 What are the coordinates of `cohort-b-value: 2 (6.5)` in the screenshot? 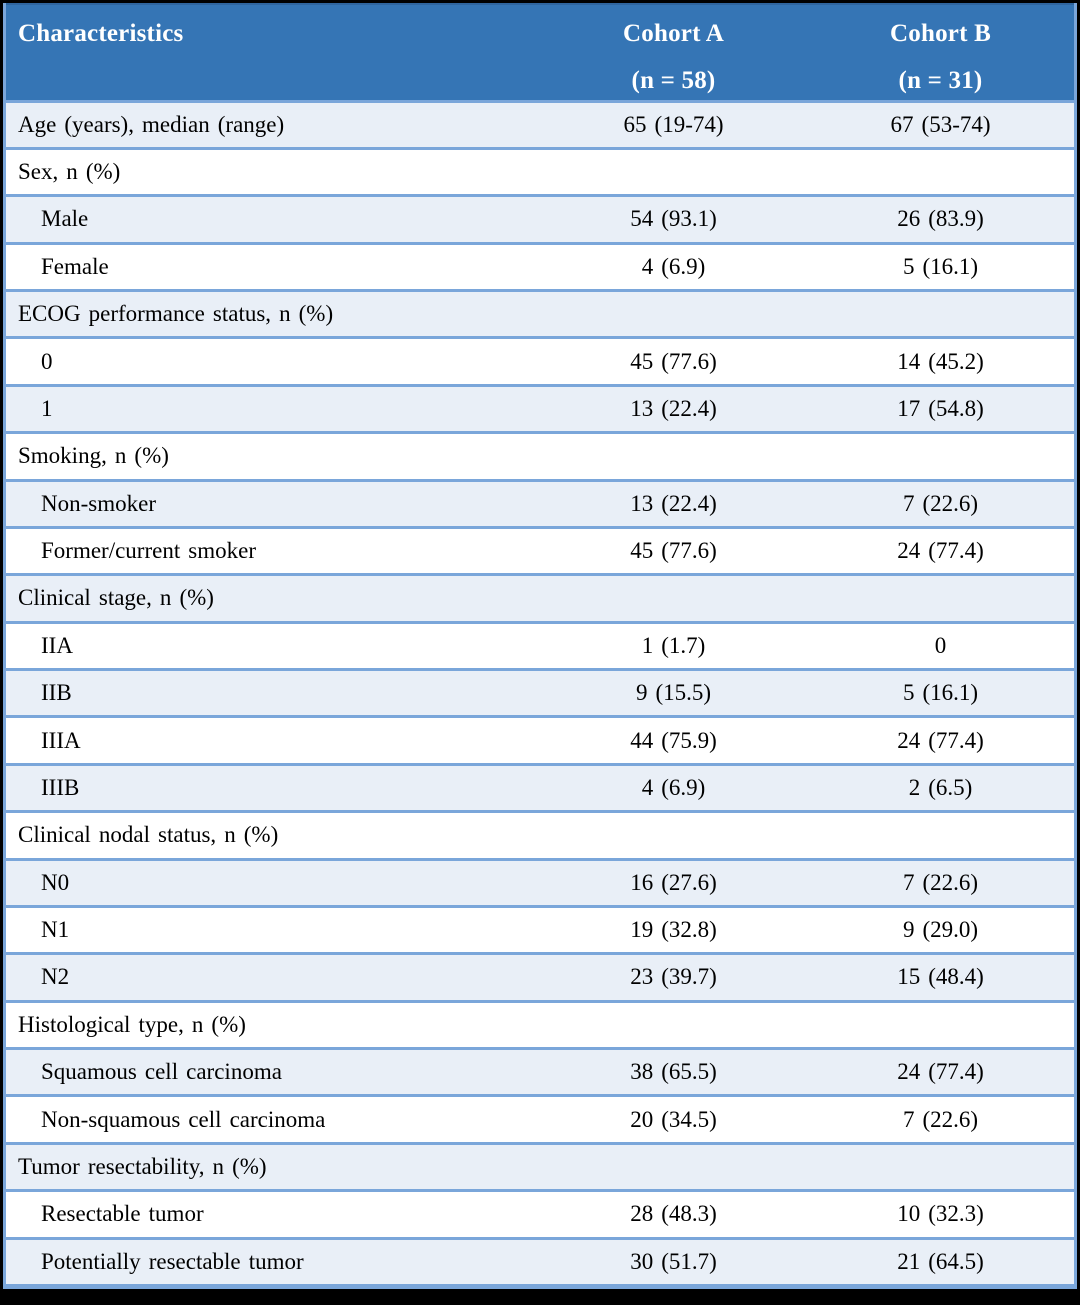 It's located at (940, 787).